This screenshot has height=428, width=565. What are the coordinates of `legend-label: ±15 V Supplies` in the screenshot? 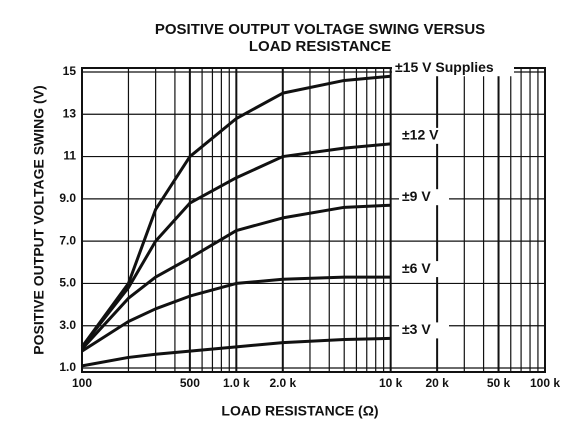 It's located at (444, 67).